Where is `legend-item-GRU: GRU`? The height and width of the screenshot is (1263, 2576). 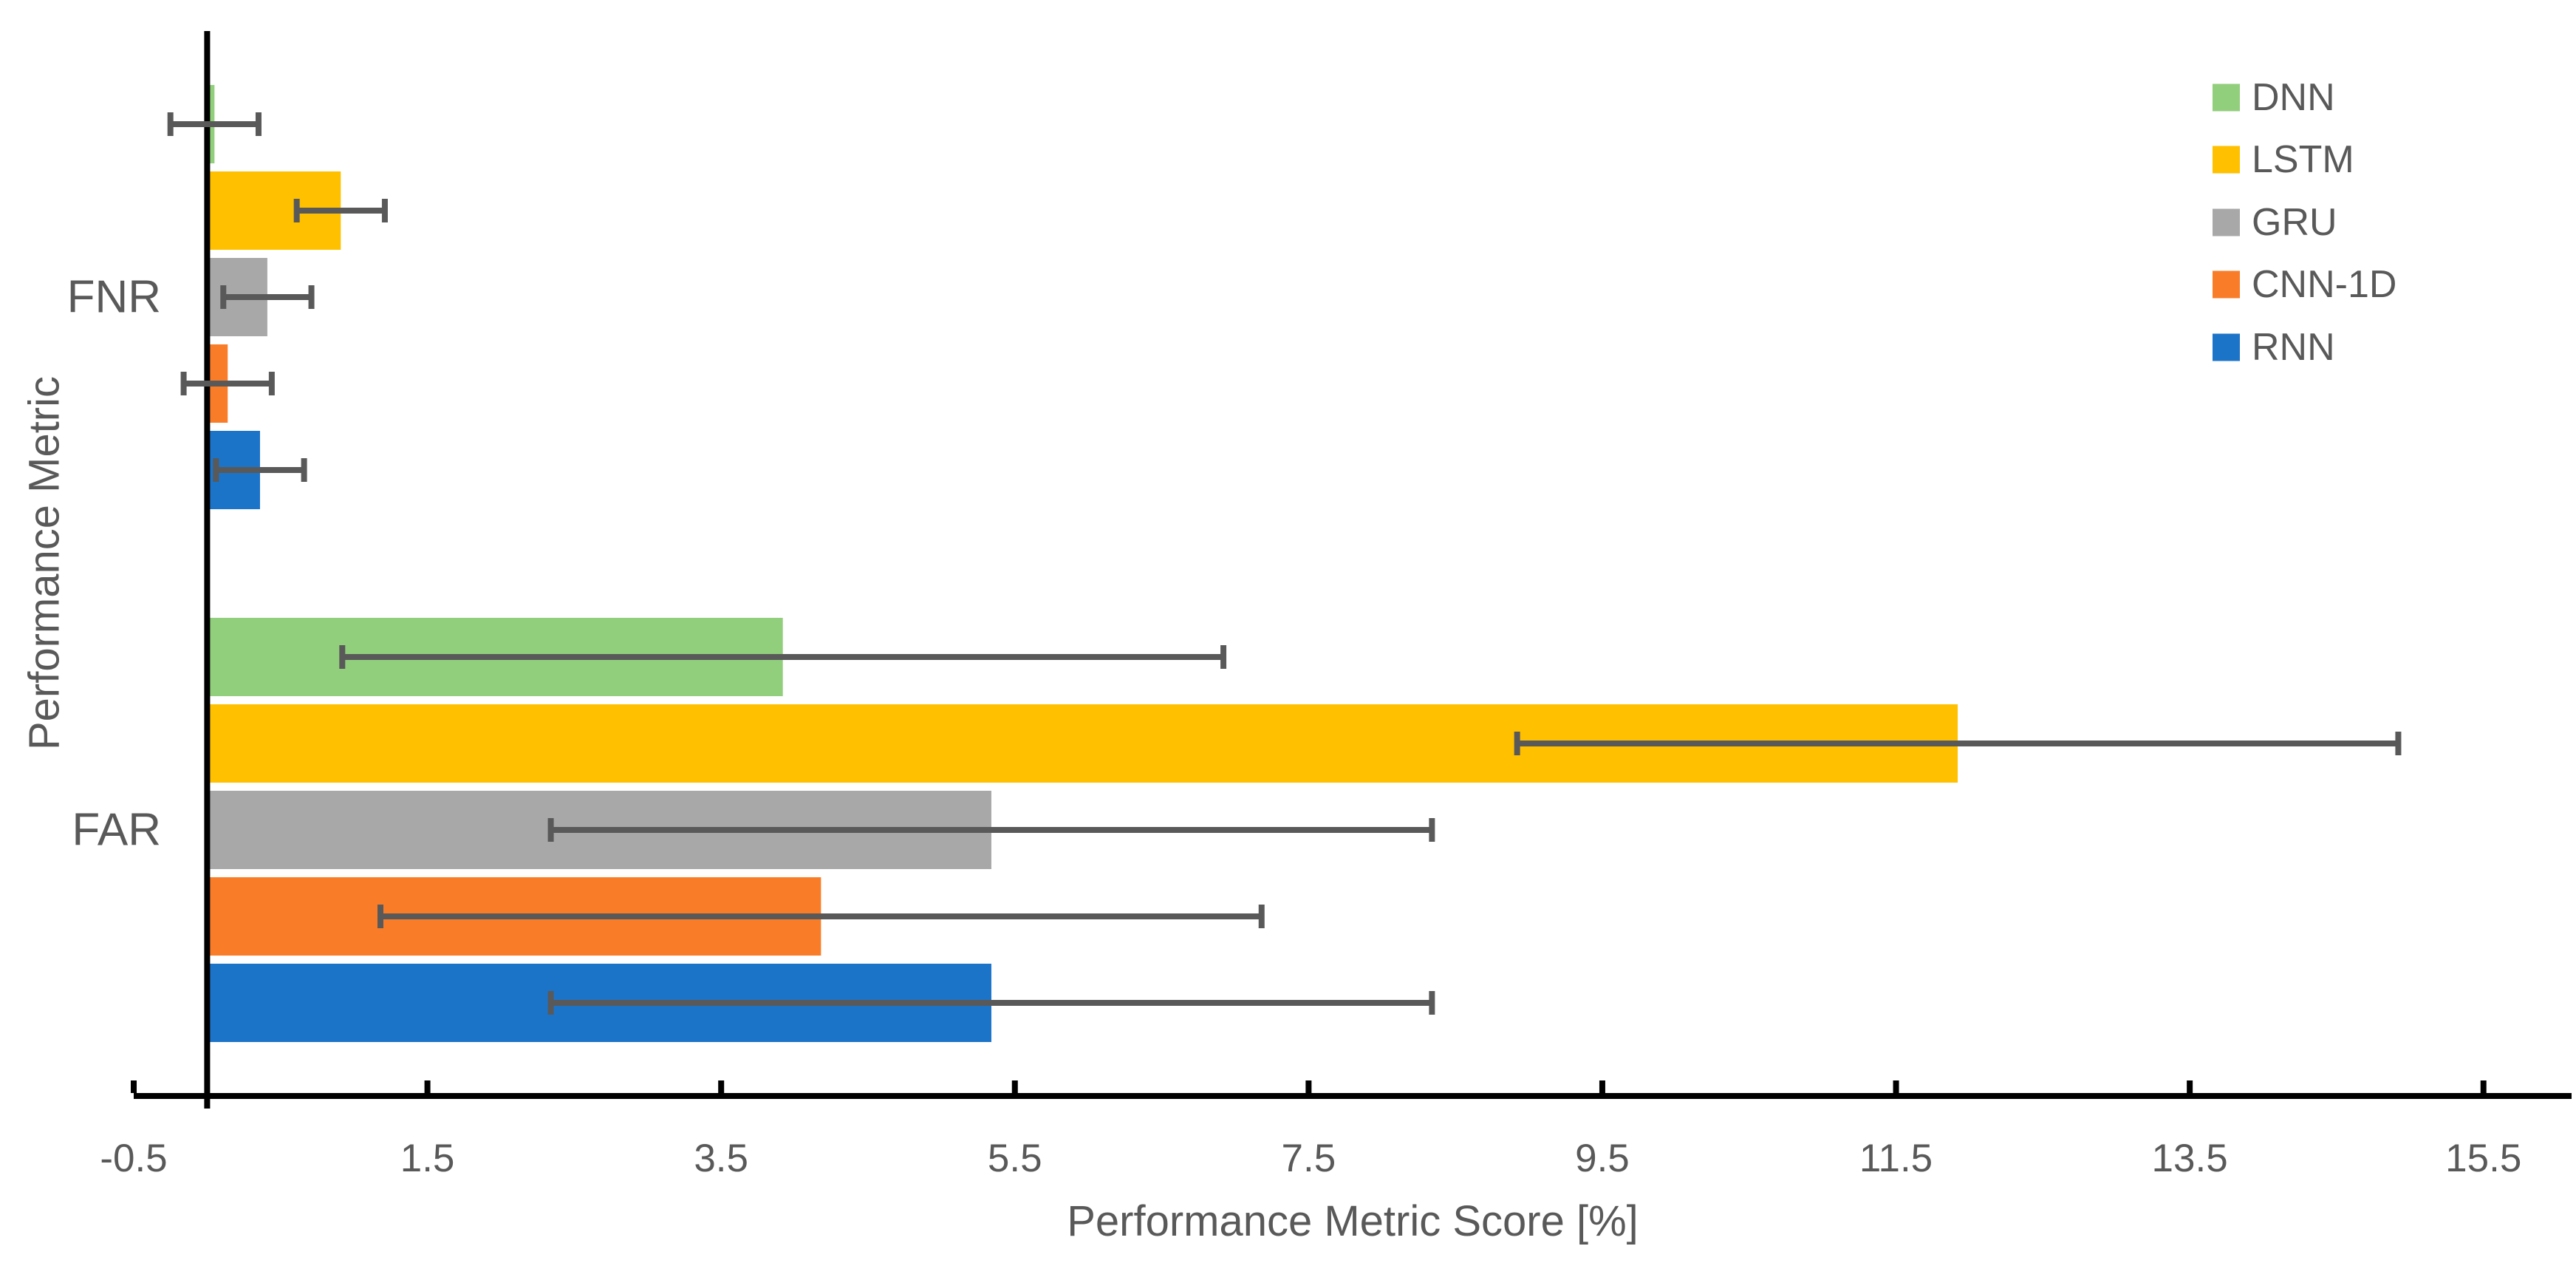 legend-item-GRU: GRU is located at coordinates (2275, 222).